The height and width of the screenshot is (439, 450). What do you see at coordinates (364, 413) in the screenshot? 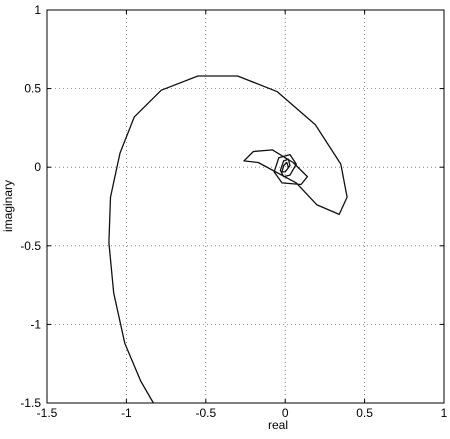
I see `x-tick-label: 0.5` at bounding box center [364, 413].